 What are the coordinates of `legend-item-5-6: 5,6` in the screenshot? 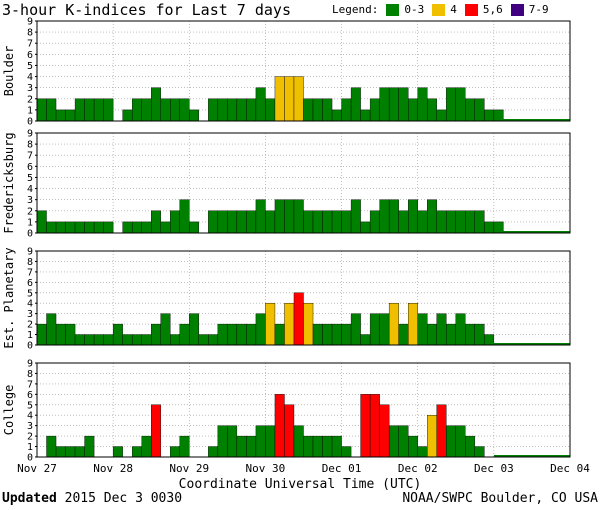 It's located at (483, 9).